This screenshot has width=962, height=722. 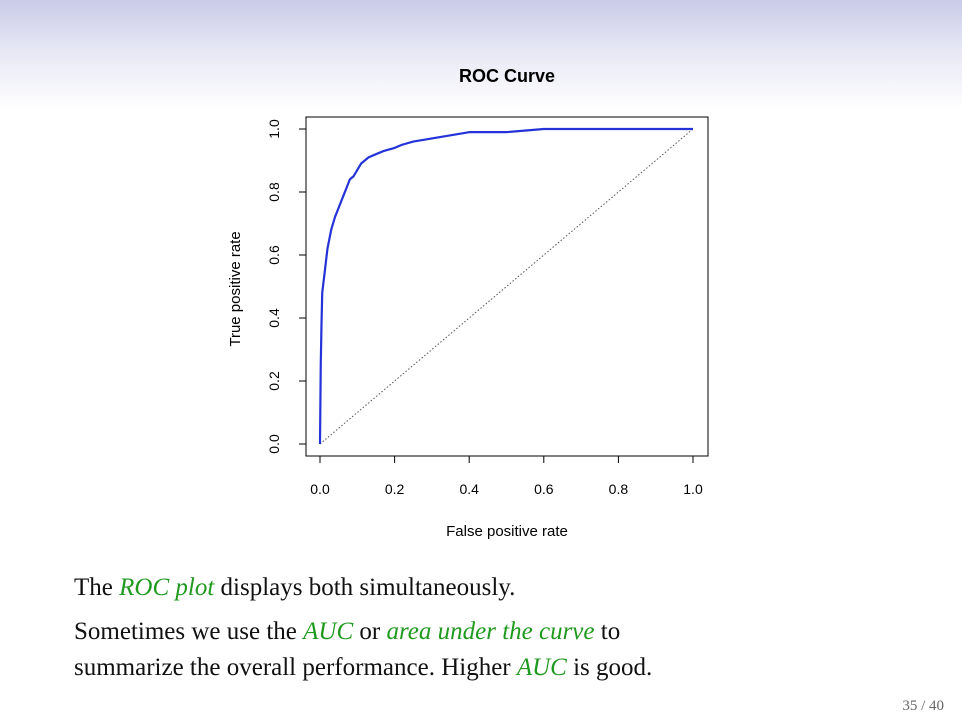 I want to click on x-axis-label: False positive rate, so click(x=507, y=531).